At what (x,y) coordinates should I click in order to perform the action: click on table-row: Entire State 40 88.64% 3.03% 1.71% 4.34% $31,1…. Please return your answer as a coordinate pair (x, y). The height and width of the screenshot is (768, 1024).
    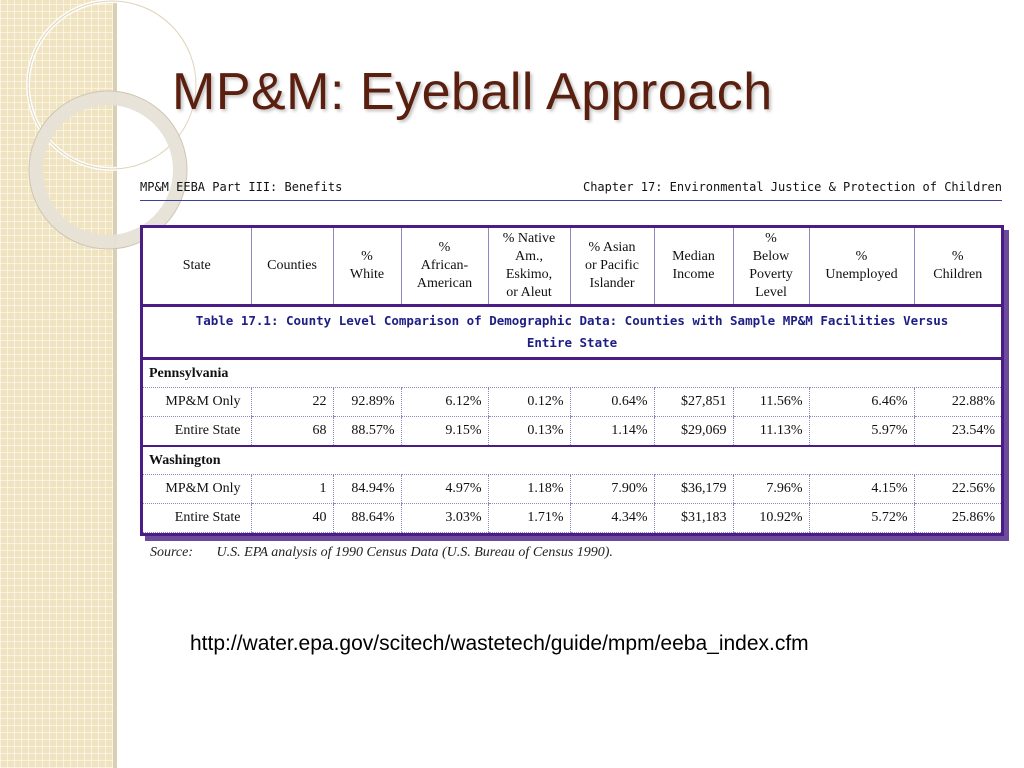
    Looking at the image, I should click on (572, 518).